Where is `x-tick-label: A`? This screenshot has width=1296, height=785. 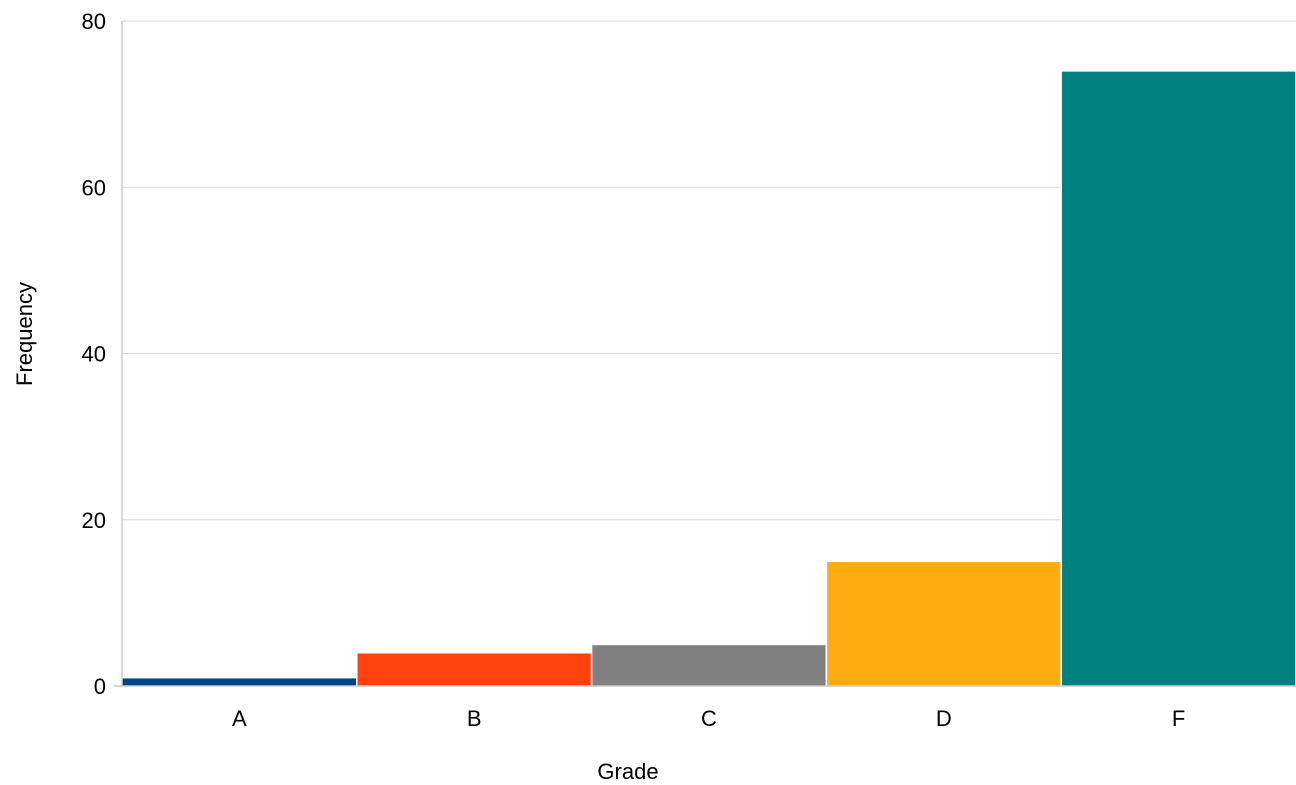
x-tick-label: A is located at coordinates (239, 718).